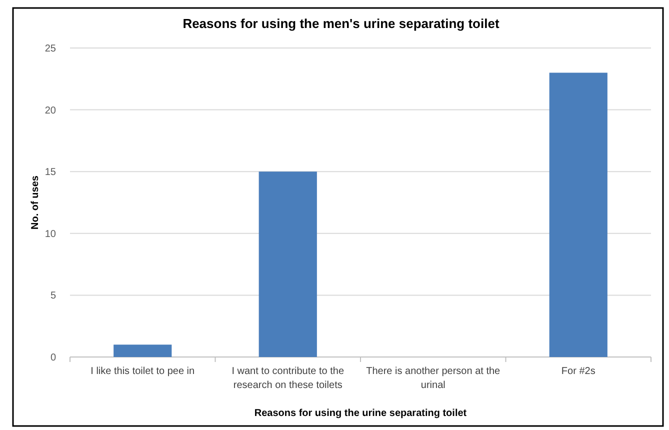 The width and height of the screenshot is (669, 430). I want to click on y-axis-title: No. of uses, so click(35, 202).